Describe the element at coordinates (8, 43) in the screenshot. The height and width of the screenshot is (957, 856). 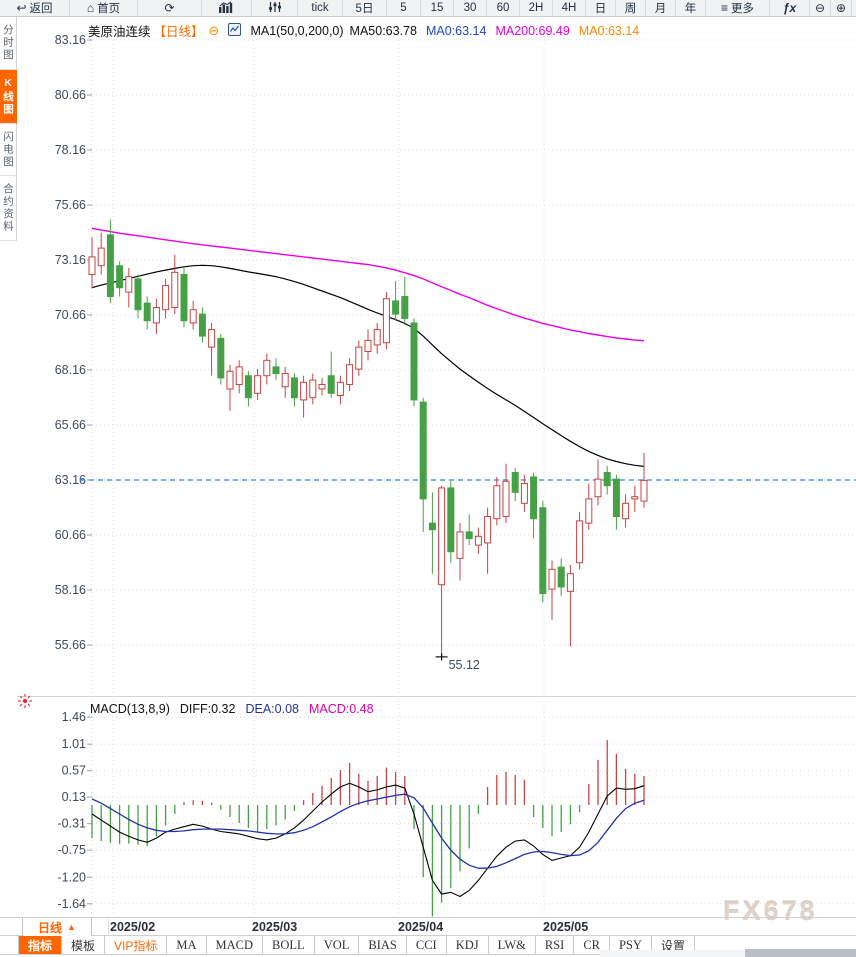
I see `sidebar-item-time-chart: 分时图` at that location.